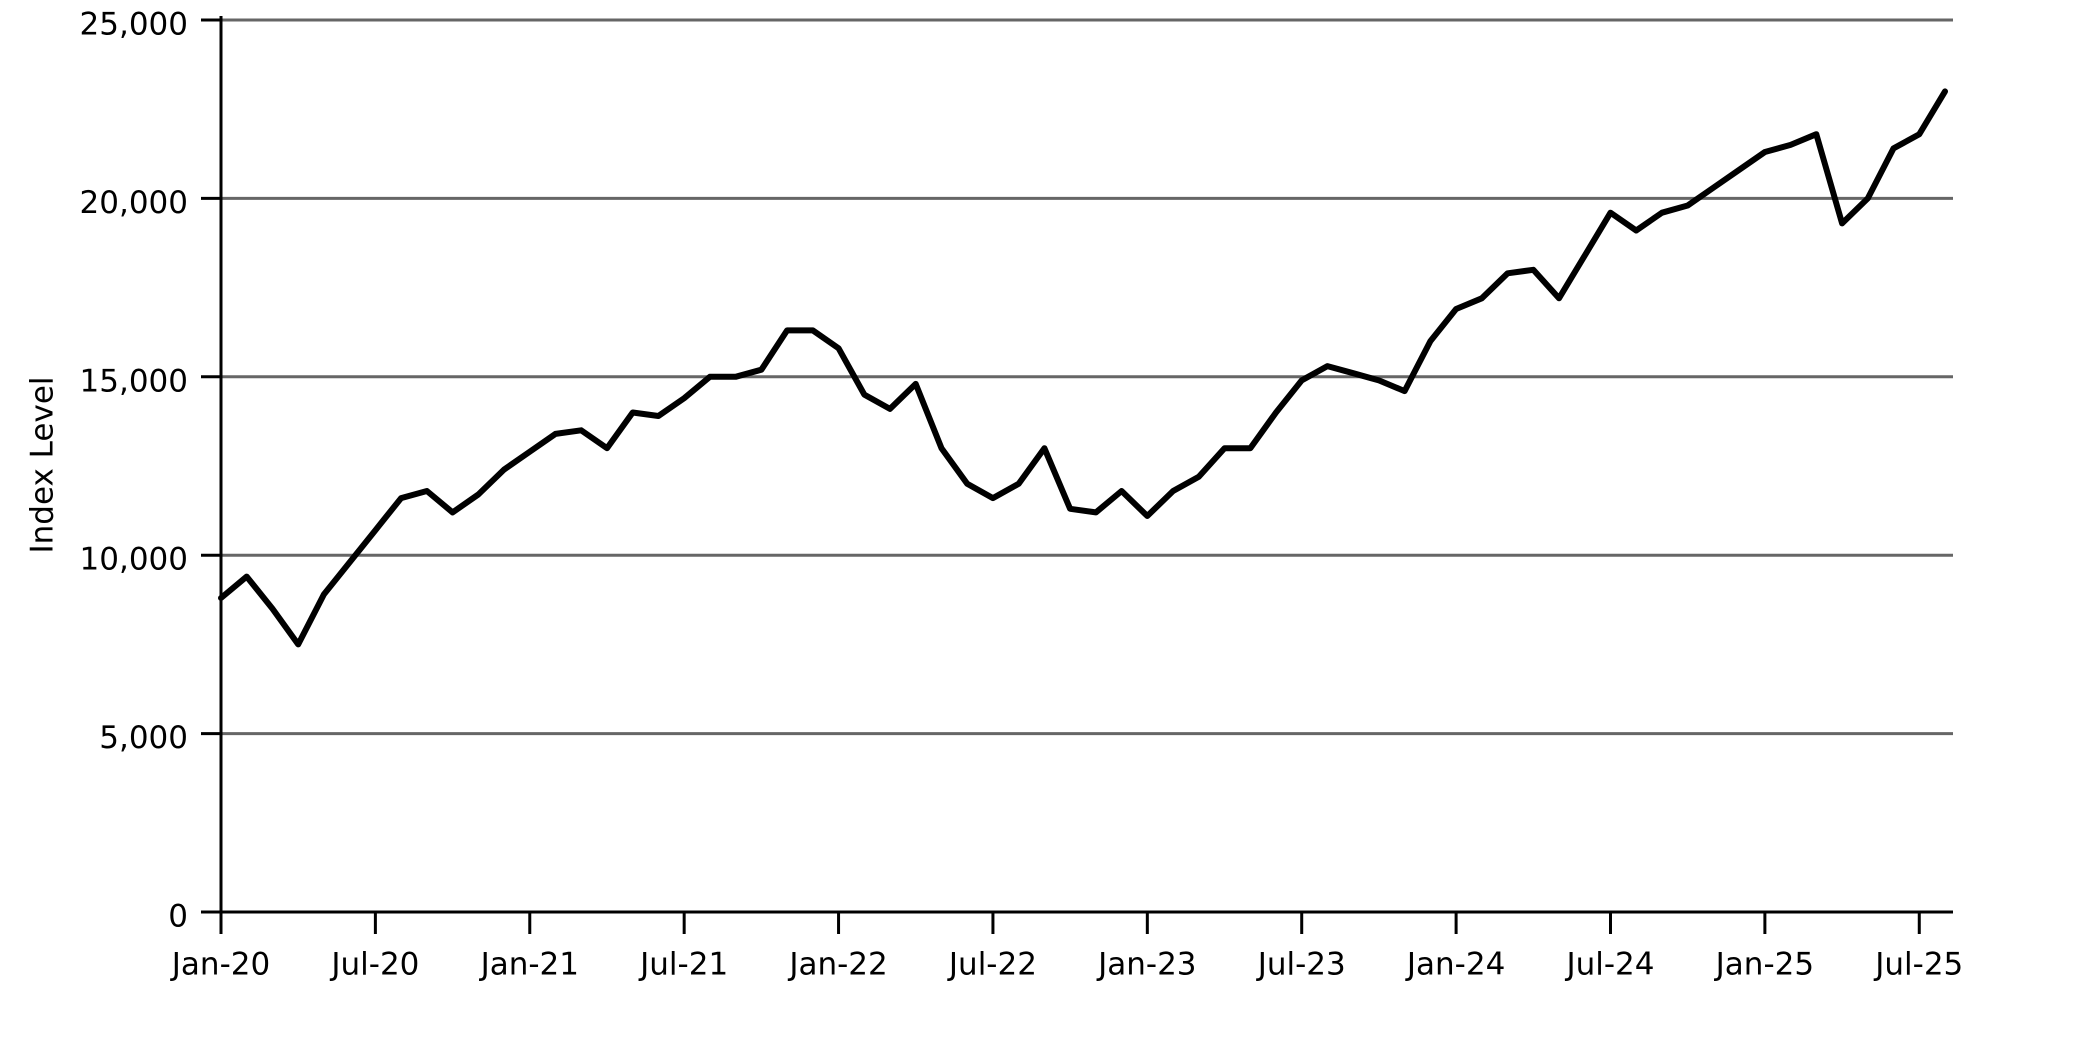 The image size is (2083, 1042). What do you see at coordinates (1301, 965) in the screenshot?
I see `x-tick-label: Jul-23` at bounding box center [1301, 965].